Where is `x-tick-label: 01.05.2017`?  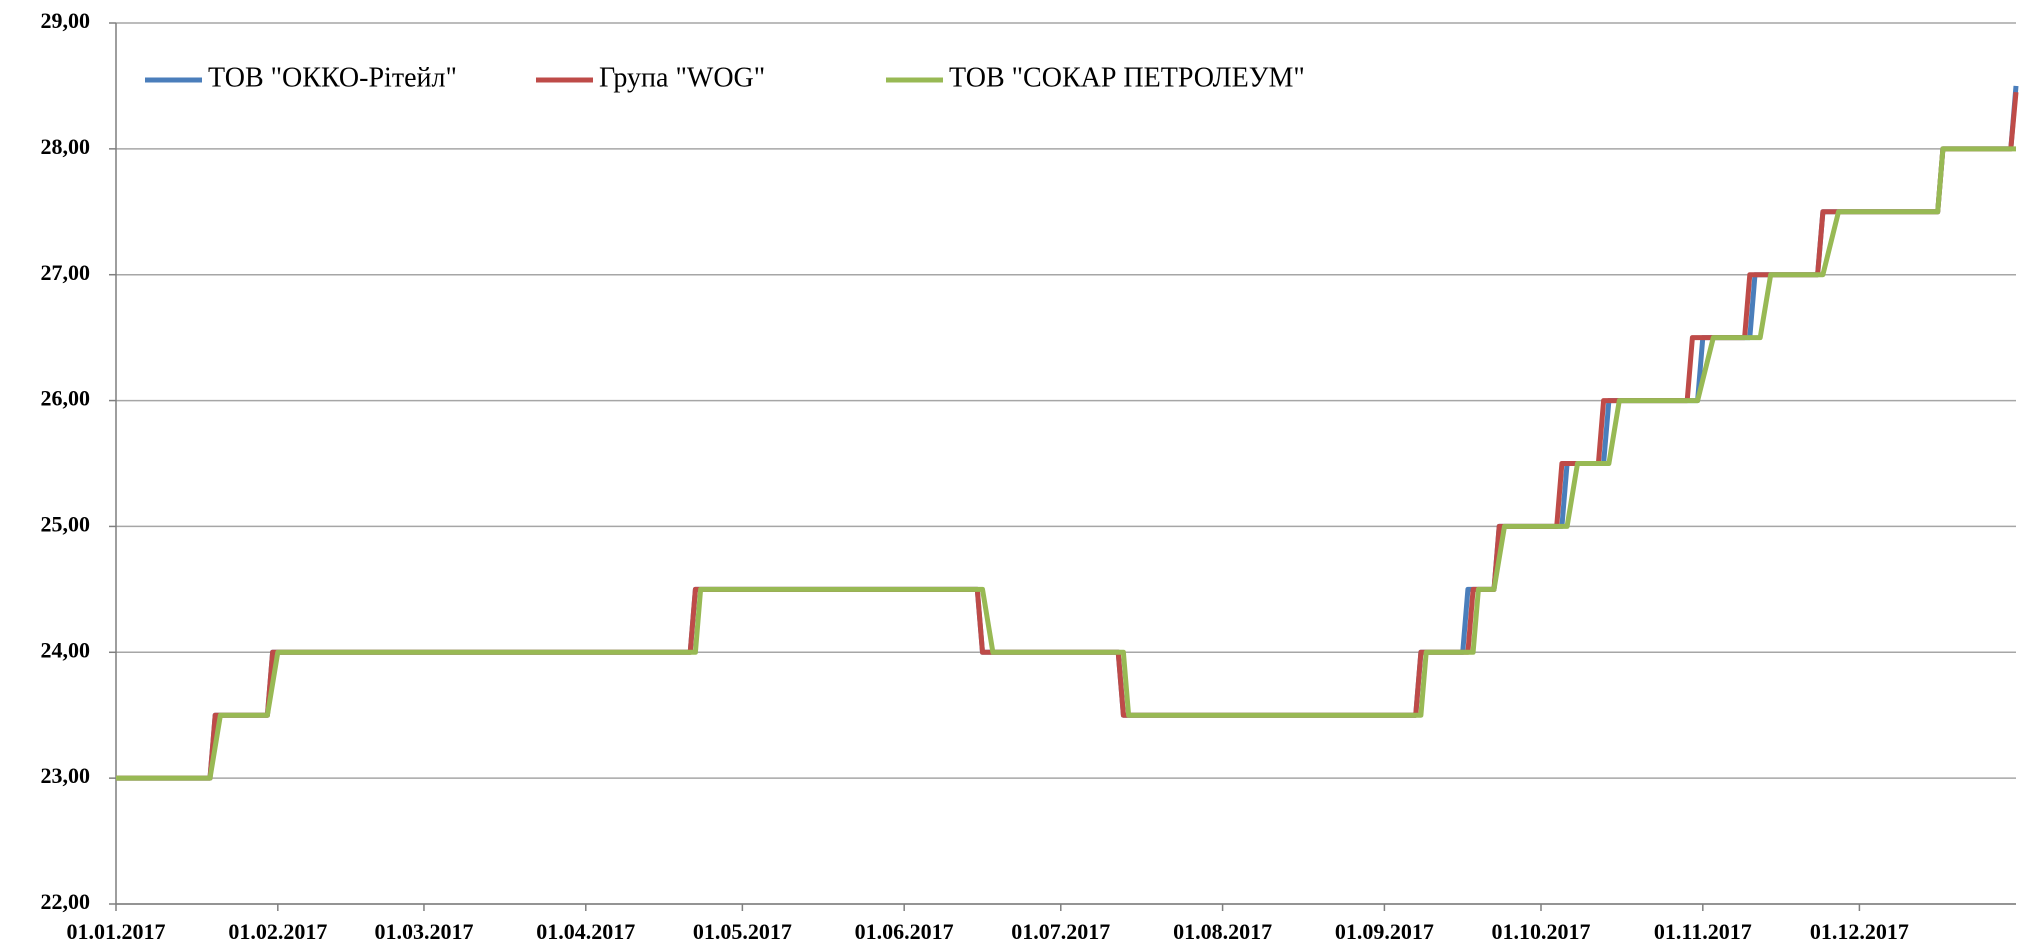 x-tick-label: 01.05.2017 is located at coordinates (742, 931).